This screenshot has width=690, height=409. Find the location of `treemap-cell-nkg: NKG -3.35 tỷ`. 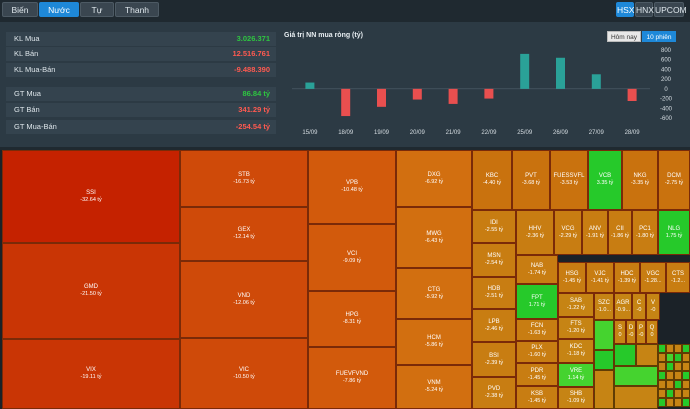

treemap-cell-nkg: NKG -3.35 tỷ is located at coordinates (640, 180).